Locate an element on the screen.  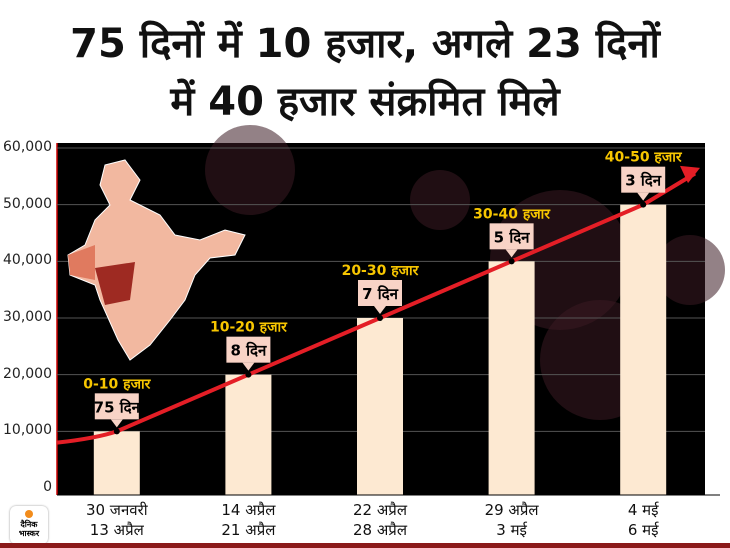
day-label: 5 दिन is located at coordinates (512, 237).